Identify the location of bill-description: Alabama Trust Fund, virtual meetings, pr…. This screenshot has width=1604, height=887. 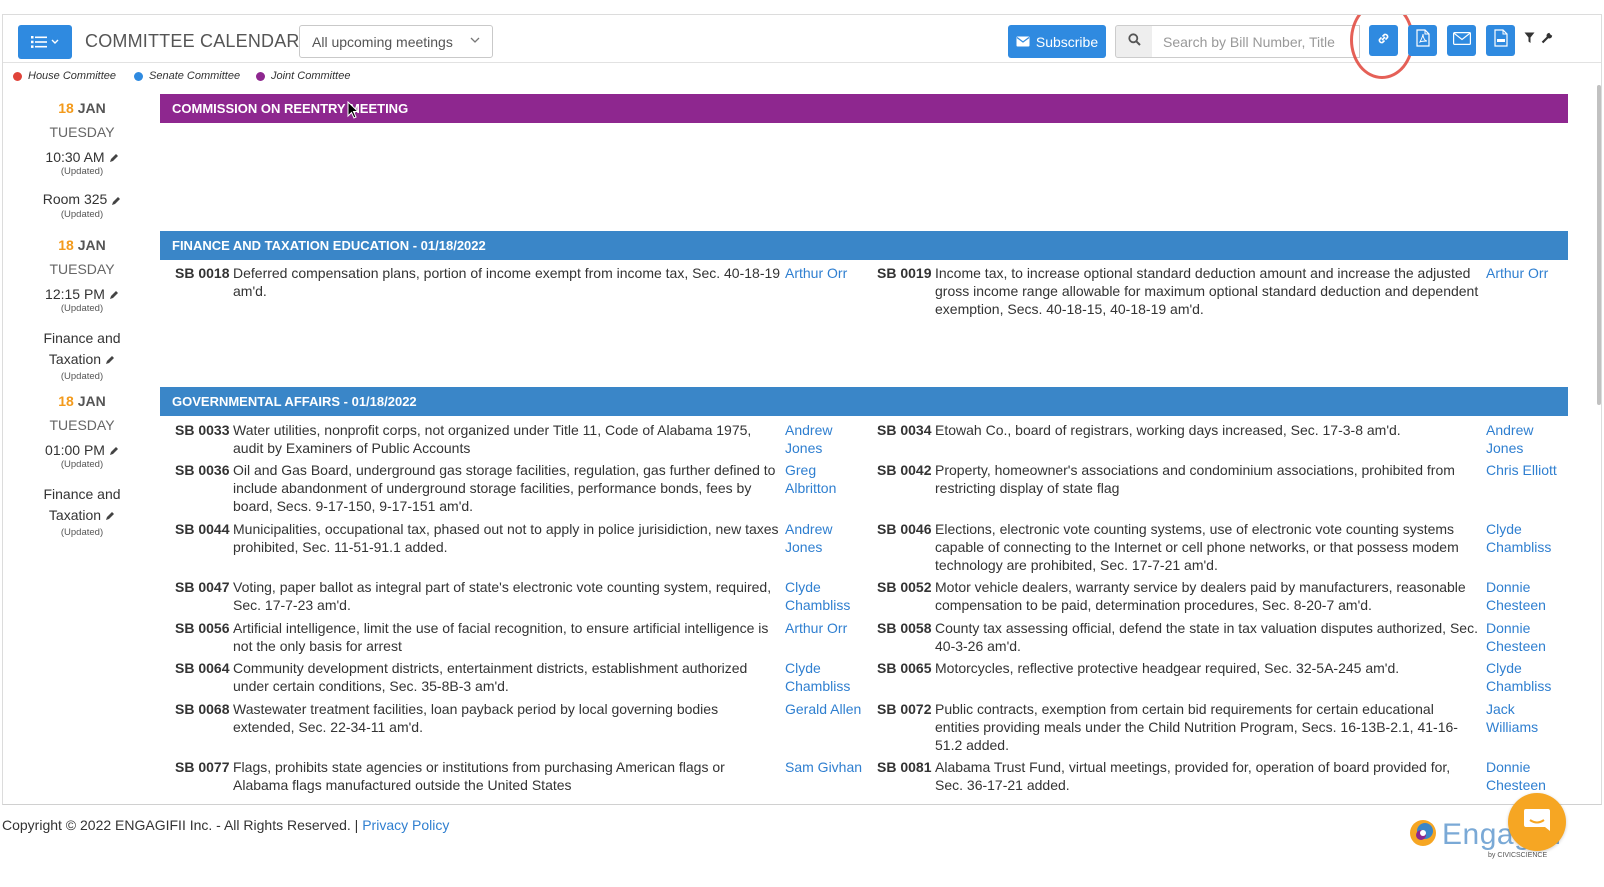
(1193, 776).